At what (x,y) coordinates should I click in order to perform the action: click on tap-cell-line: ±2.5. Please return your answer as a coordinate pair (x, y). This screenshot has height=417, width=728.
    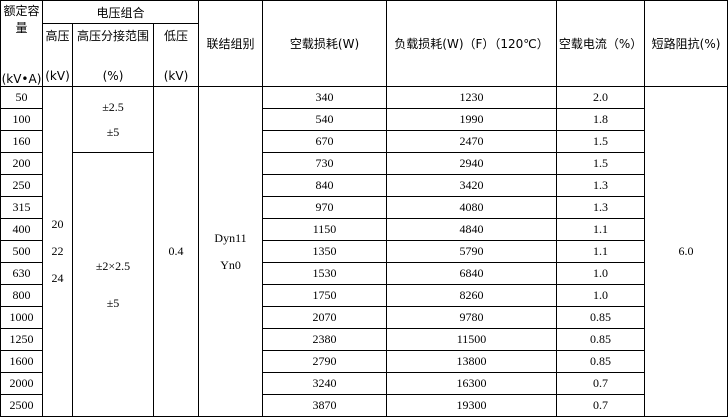
    Looking at the image, I should click on (113, 106).